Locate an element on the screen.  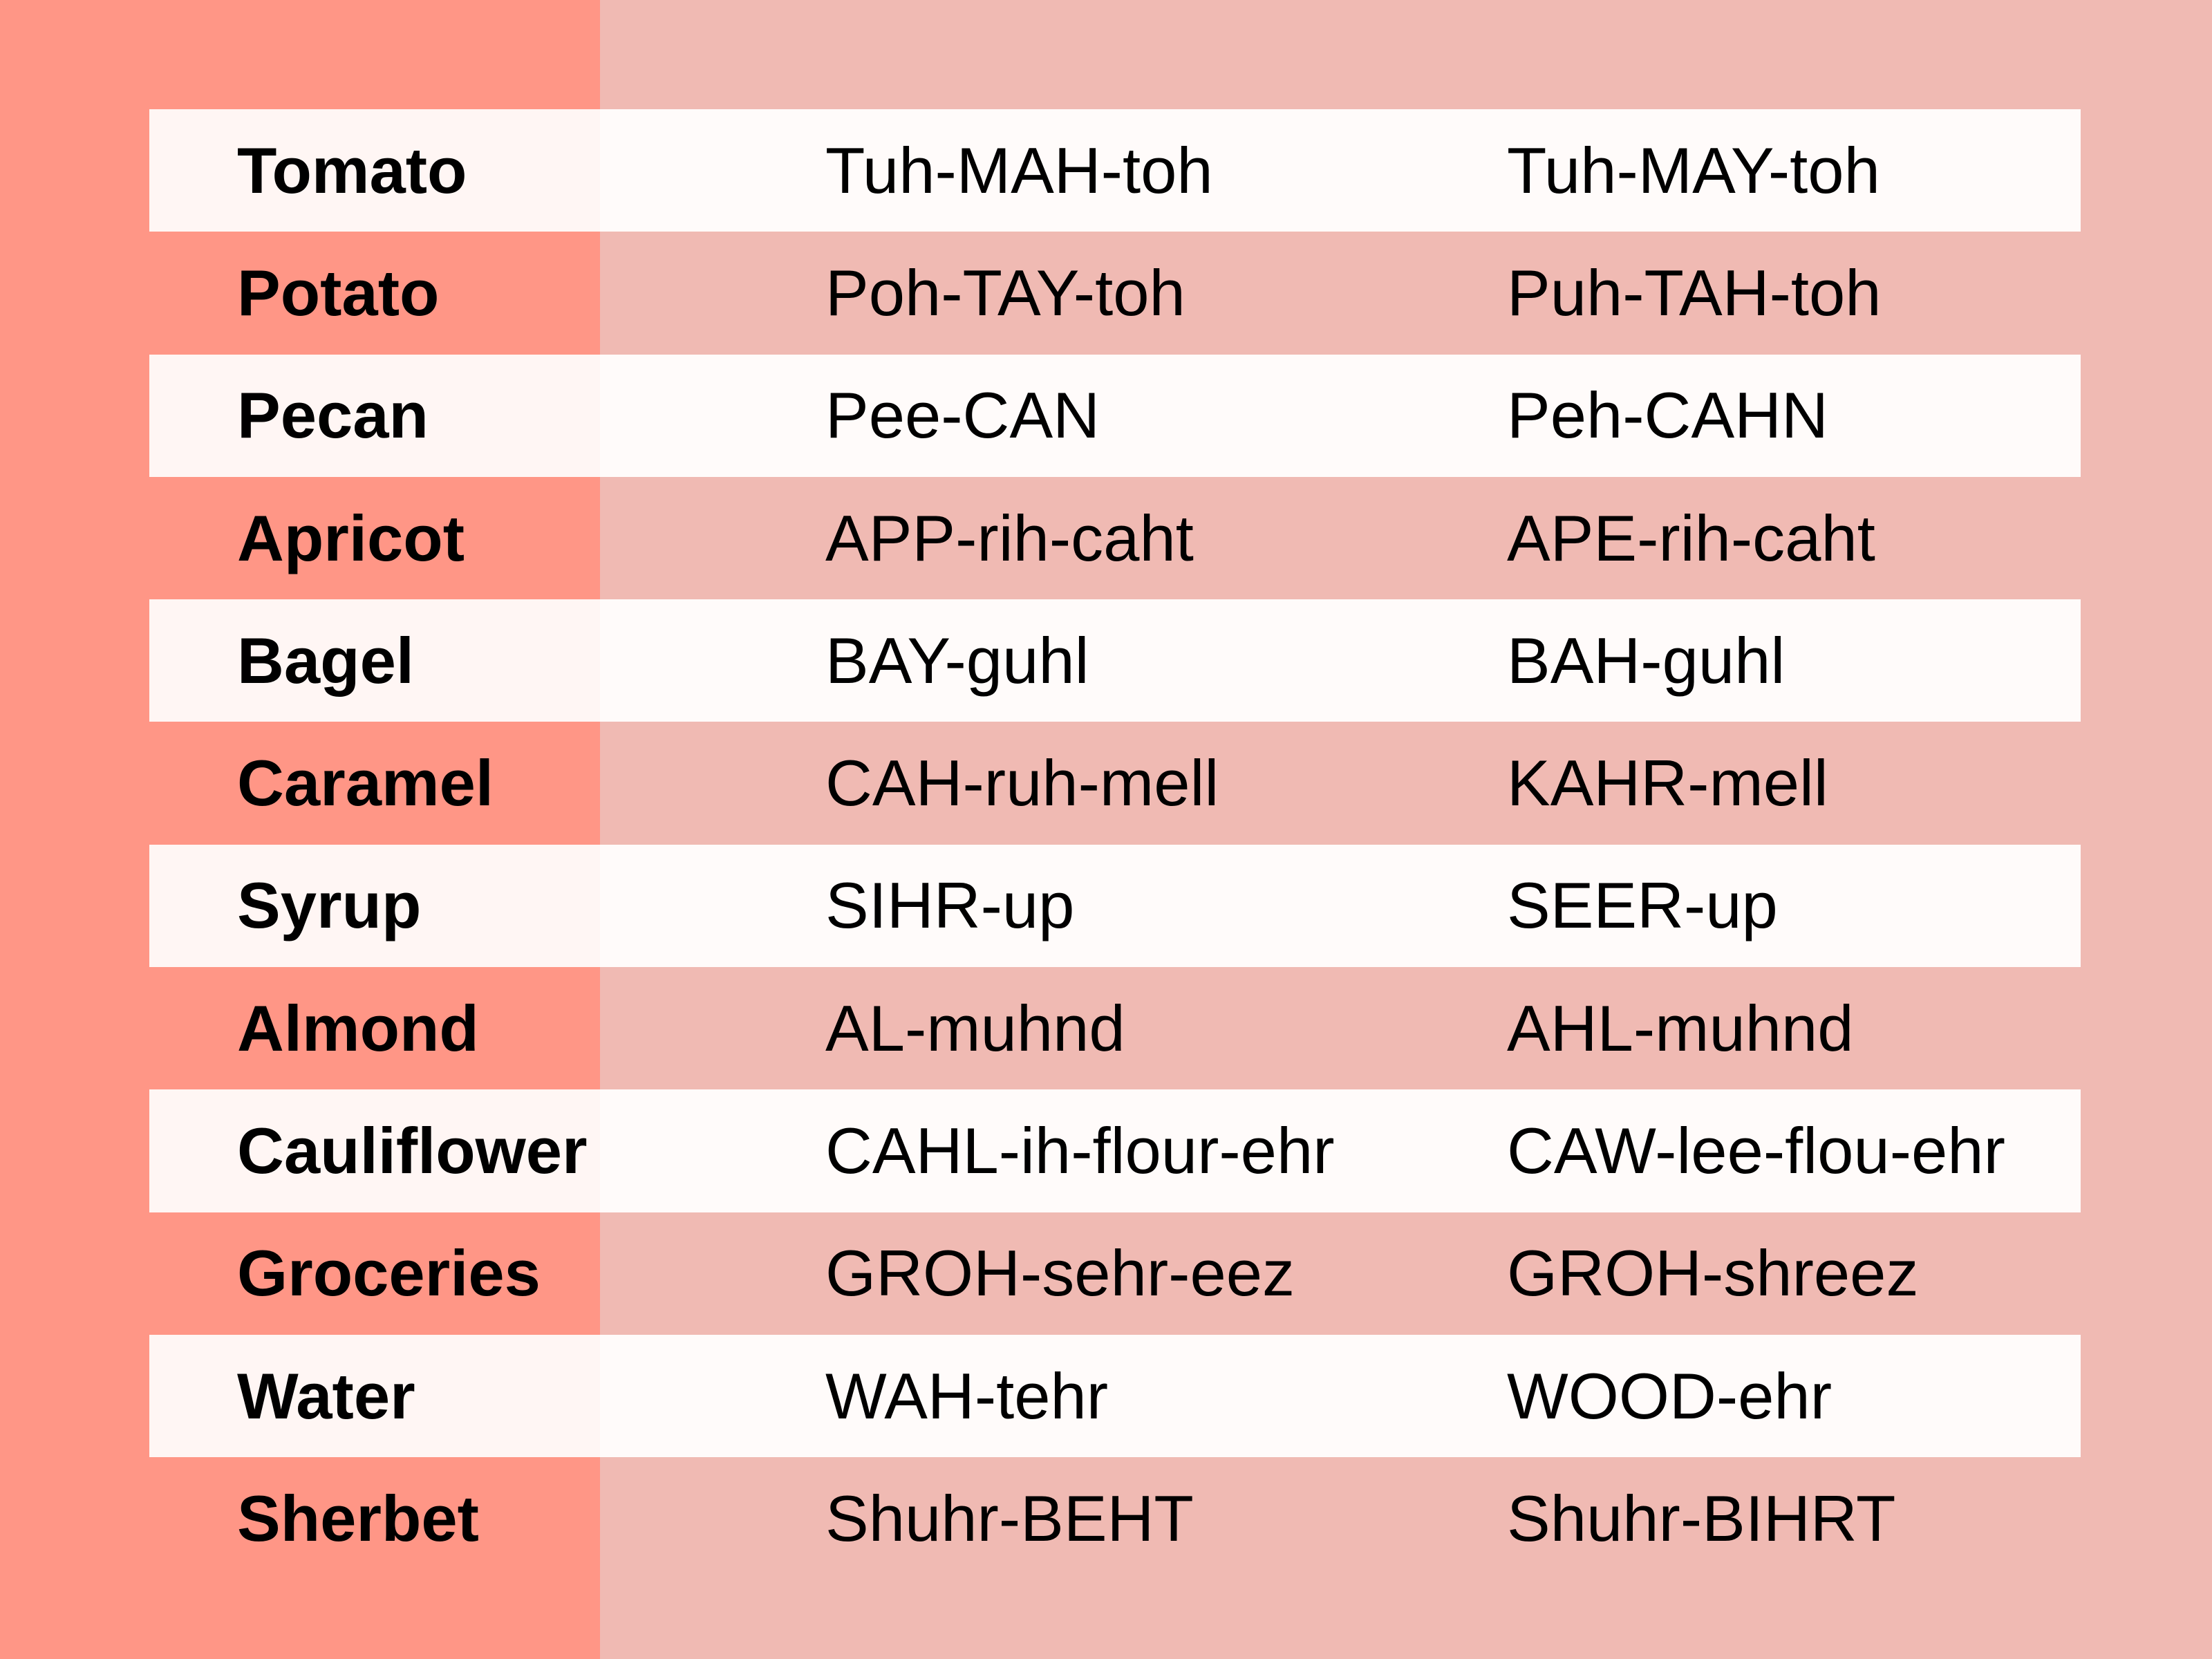
table-row: Potato Poh-TAY-toh Puh-TAH-toh is located at coordinates (1115, 293).